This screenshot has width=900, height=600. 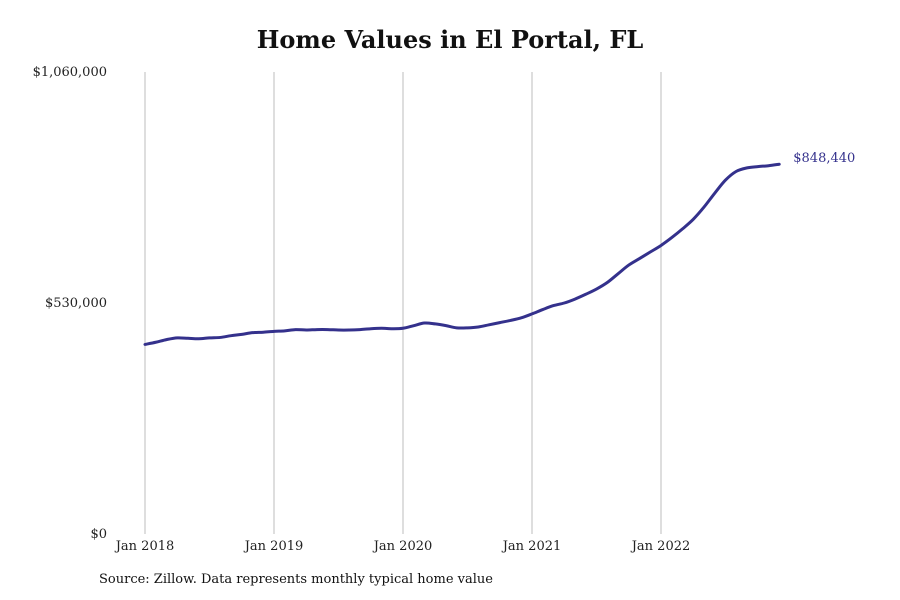 I want to click on x-tick-label: Jan 2021, so click(x=531, y=546).